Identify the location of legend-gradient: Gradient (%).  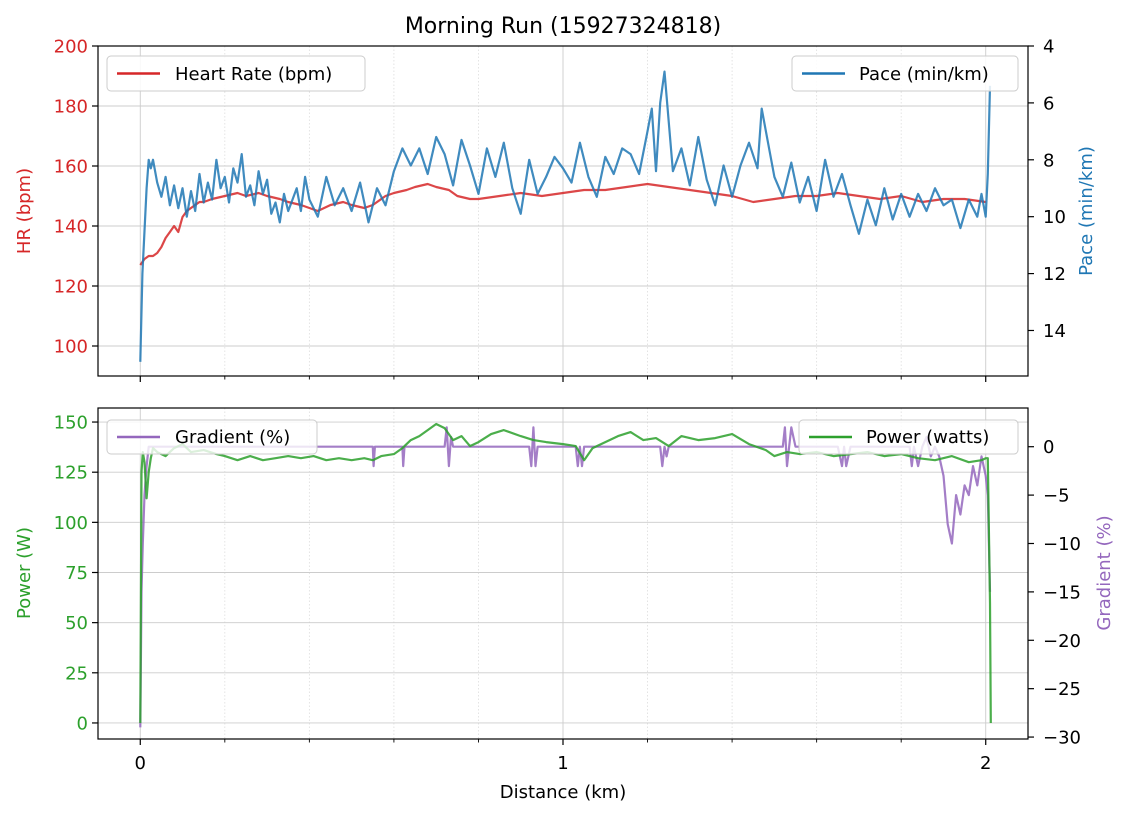
(212, 437).